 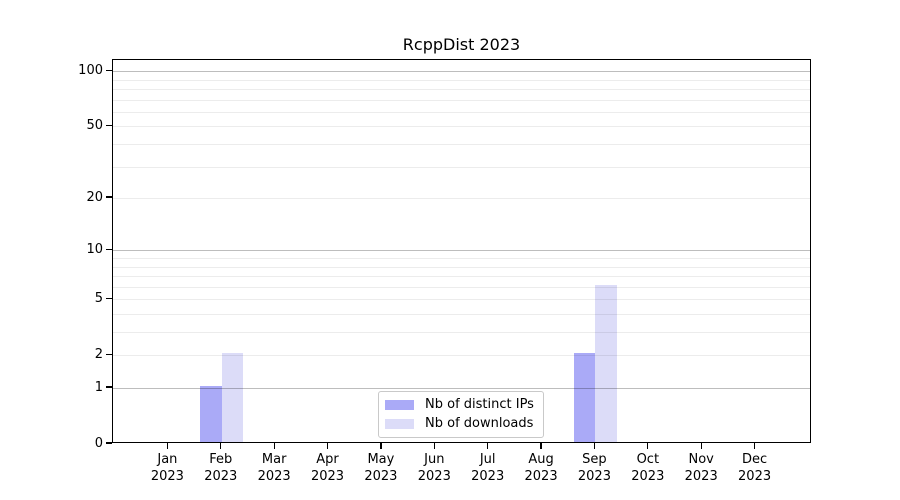 What do you see at coordinates (701, 468) in the screenshot?
I see `x-tick-label: Nov 2023` at bounding box center [701, 468].